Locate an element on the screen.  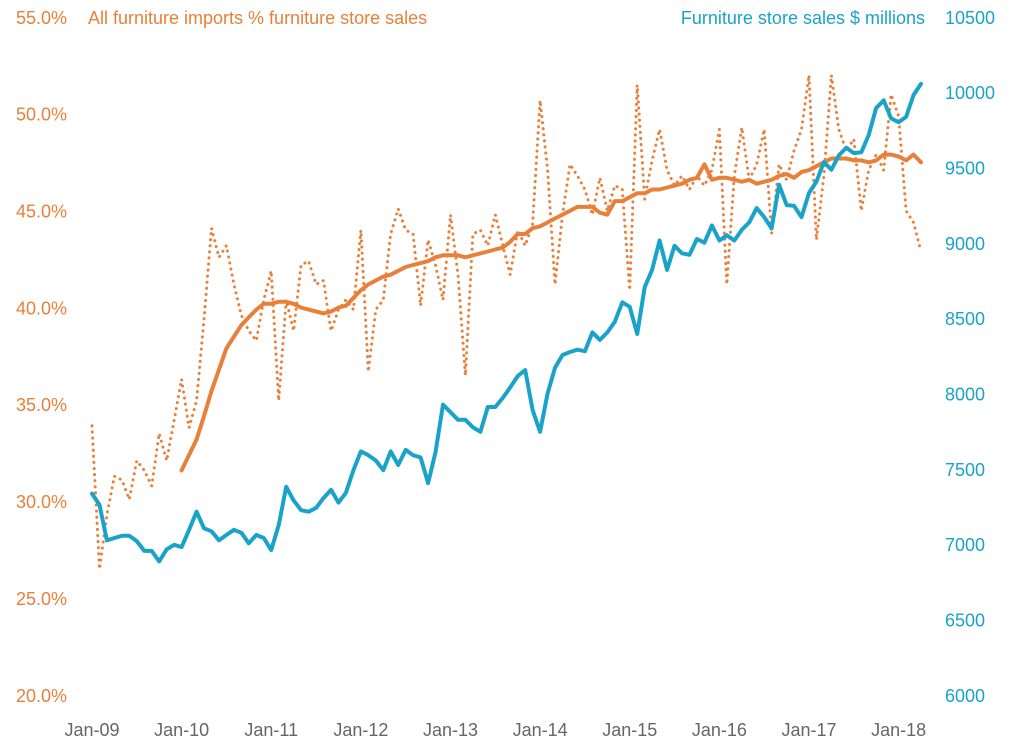
x-tick-label: Jan-10 is located at coordinates (181, 730).